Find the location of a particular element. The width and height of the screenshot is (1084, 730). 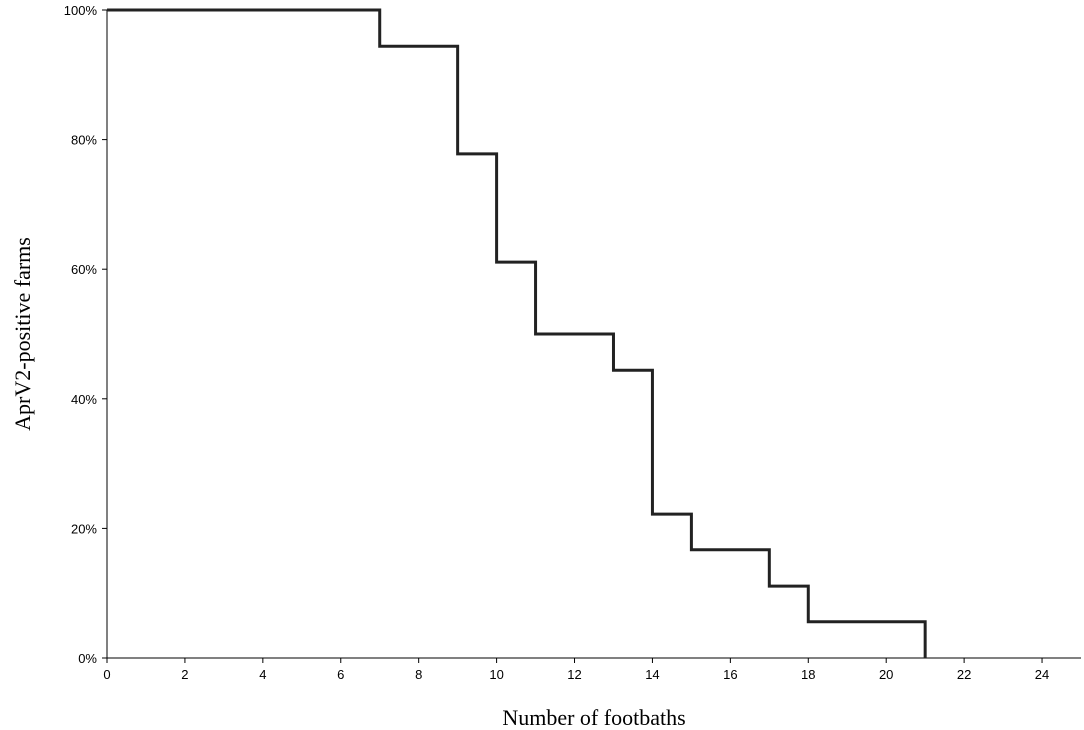

y-axis-title: AprV2-positive farms is located at coordinates (22, 334).